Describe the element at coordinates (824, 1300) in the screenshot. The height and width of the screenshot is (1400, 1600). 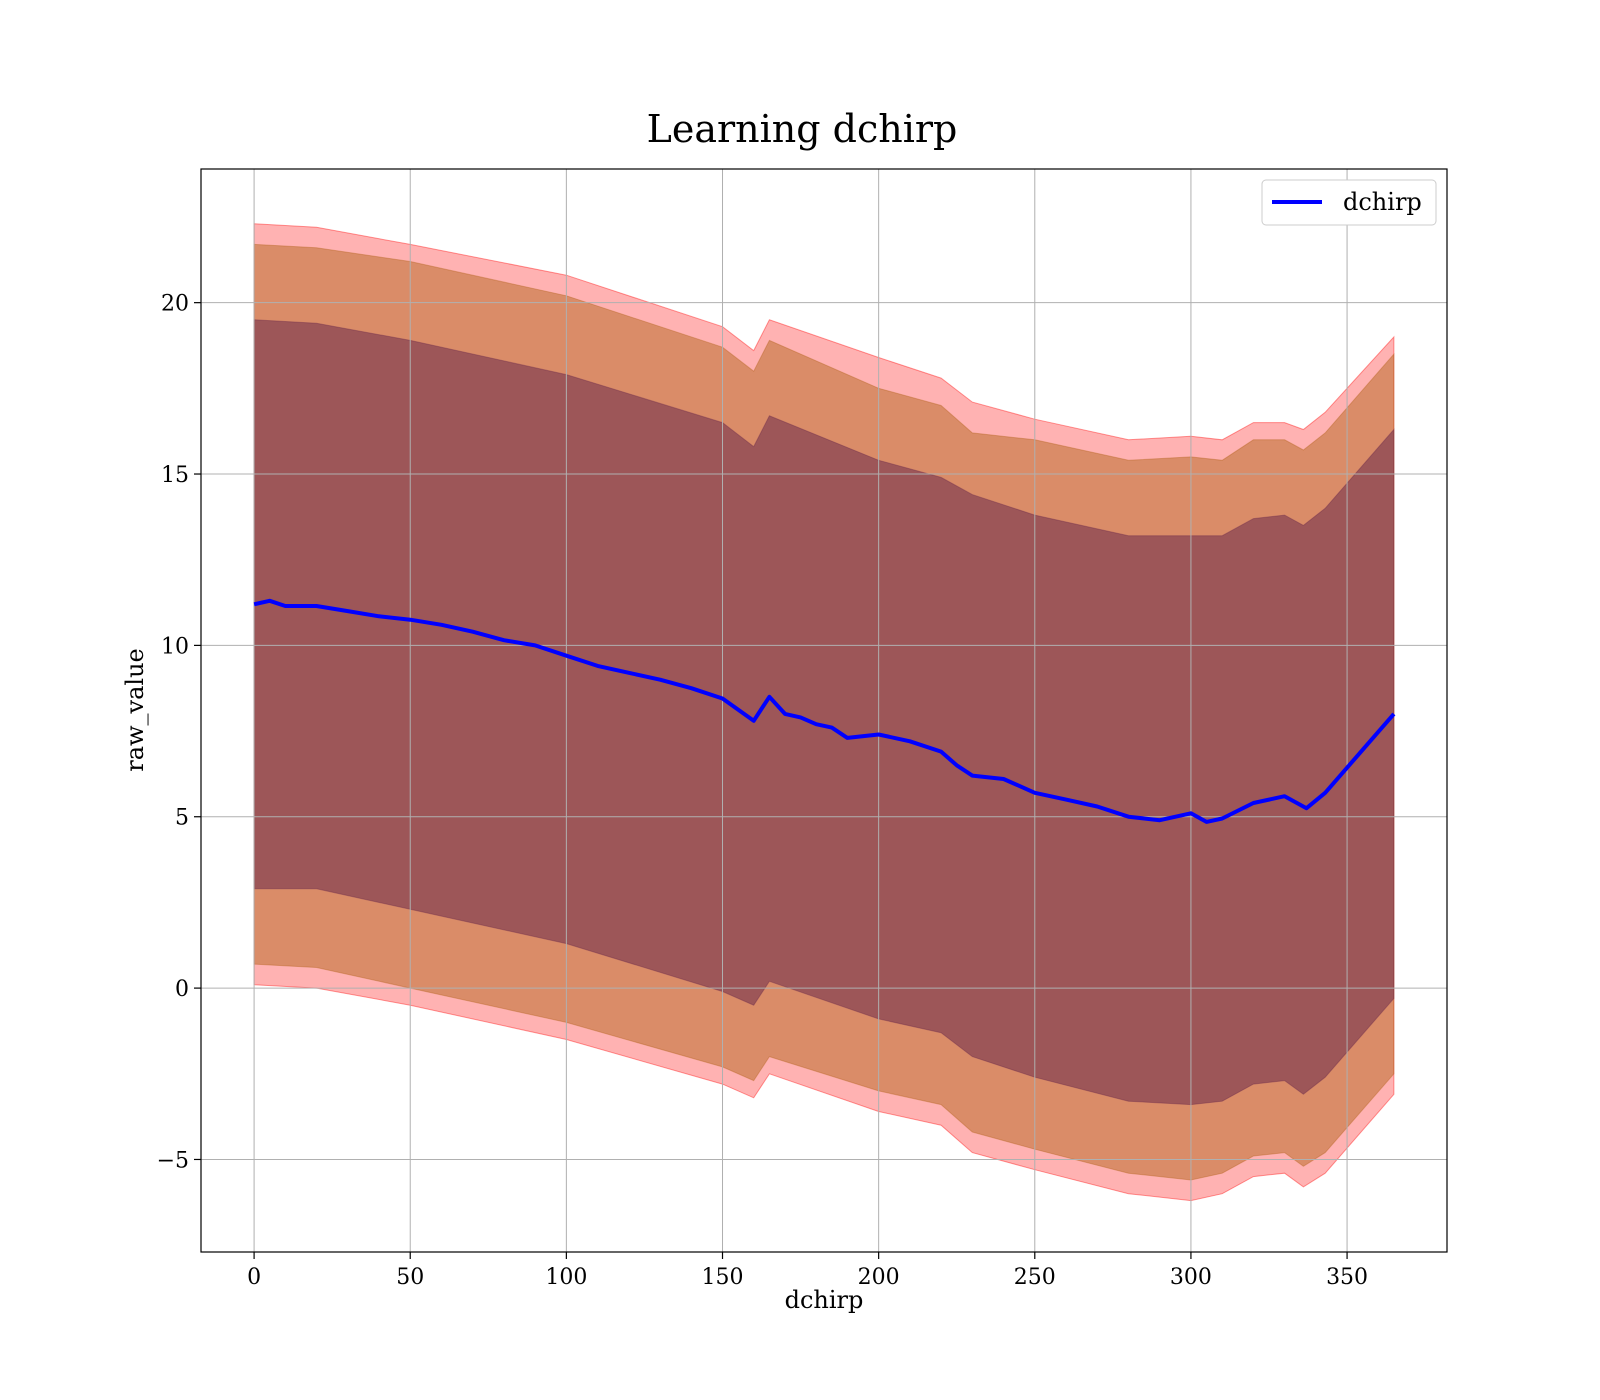
I see `x-axis-label: dchirp` at that location.